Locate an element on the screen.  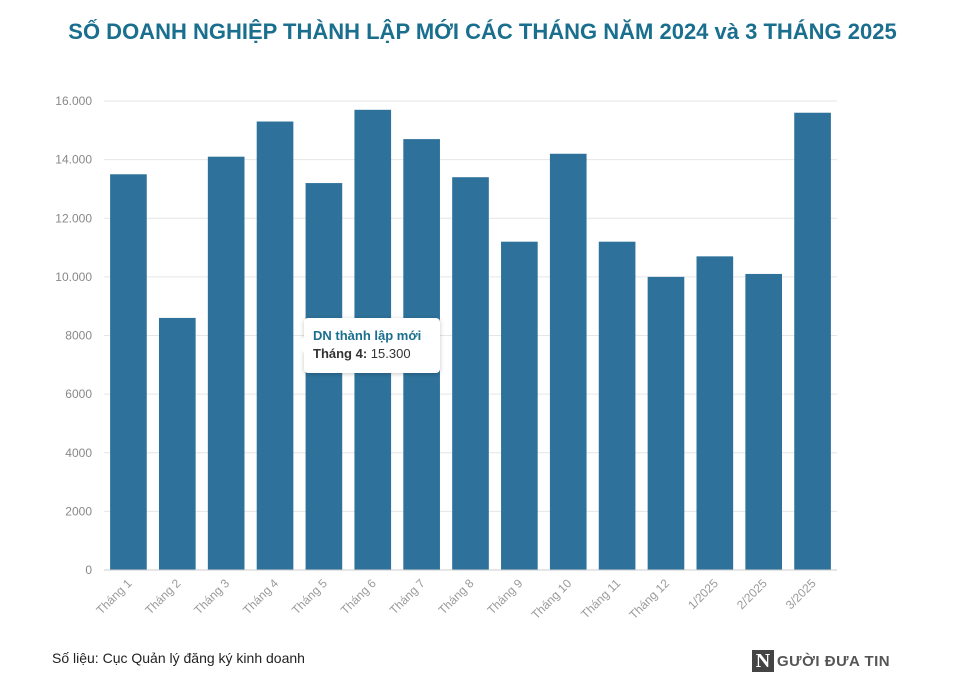
tooltip: DN thành lập mới Tháng 4: 15.300 is located at coordinates (368, 345).